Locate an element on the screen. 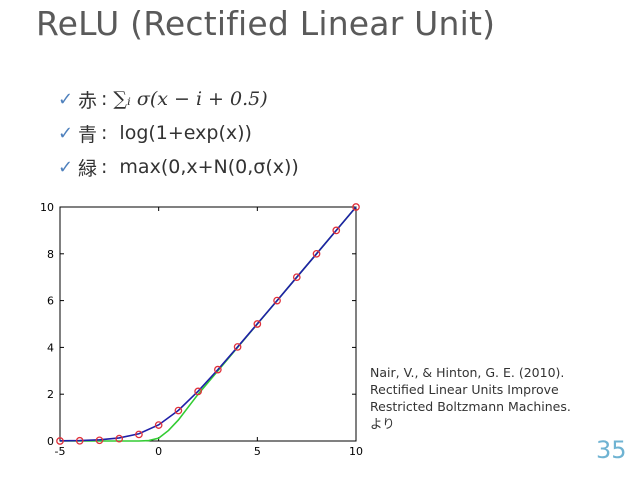  y-tick-label: 8 is located at coordinates (50, 254).